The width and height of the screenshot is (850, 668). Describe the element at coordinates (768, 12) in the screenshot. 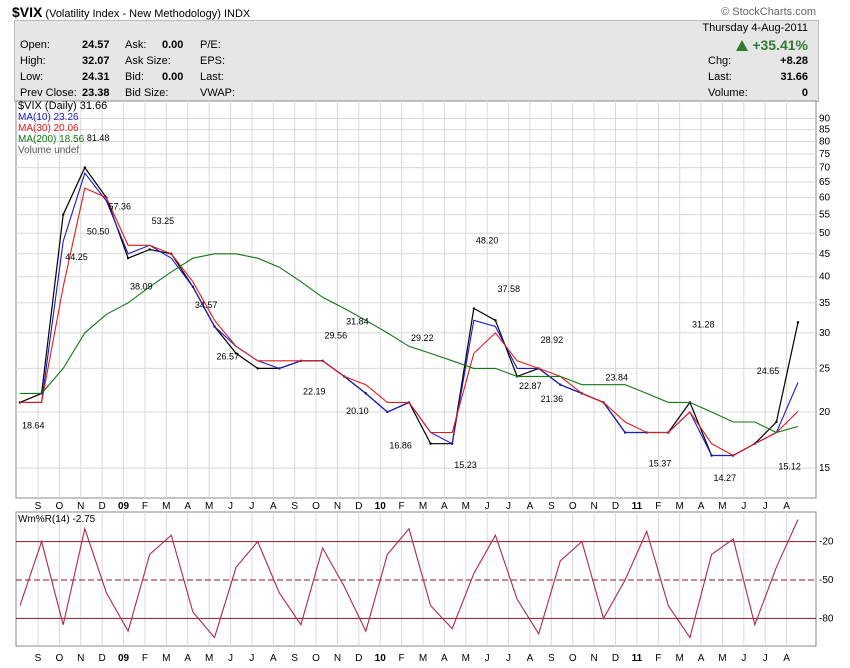

I see `source-logo: © StockCharts.com` at that location.